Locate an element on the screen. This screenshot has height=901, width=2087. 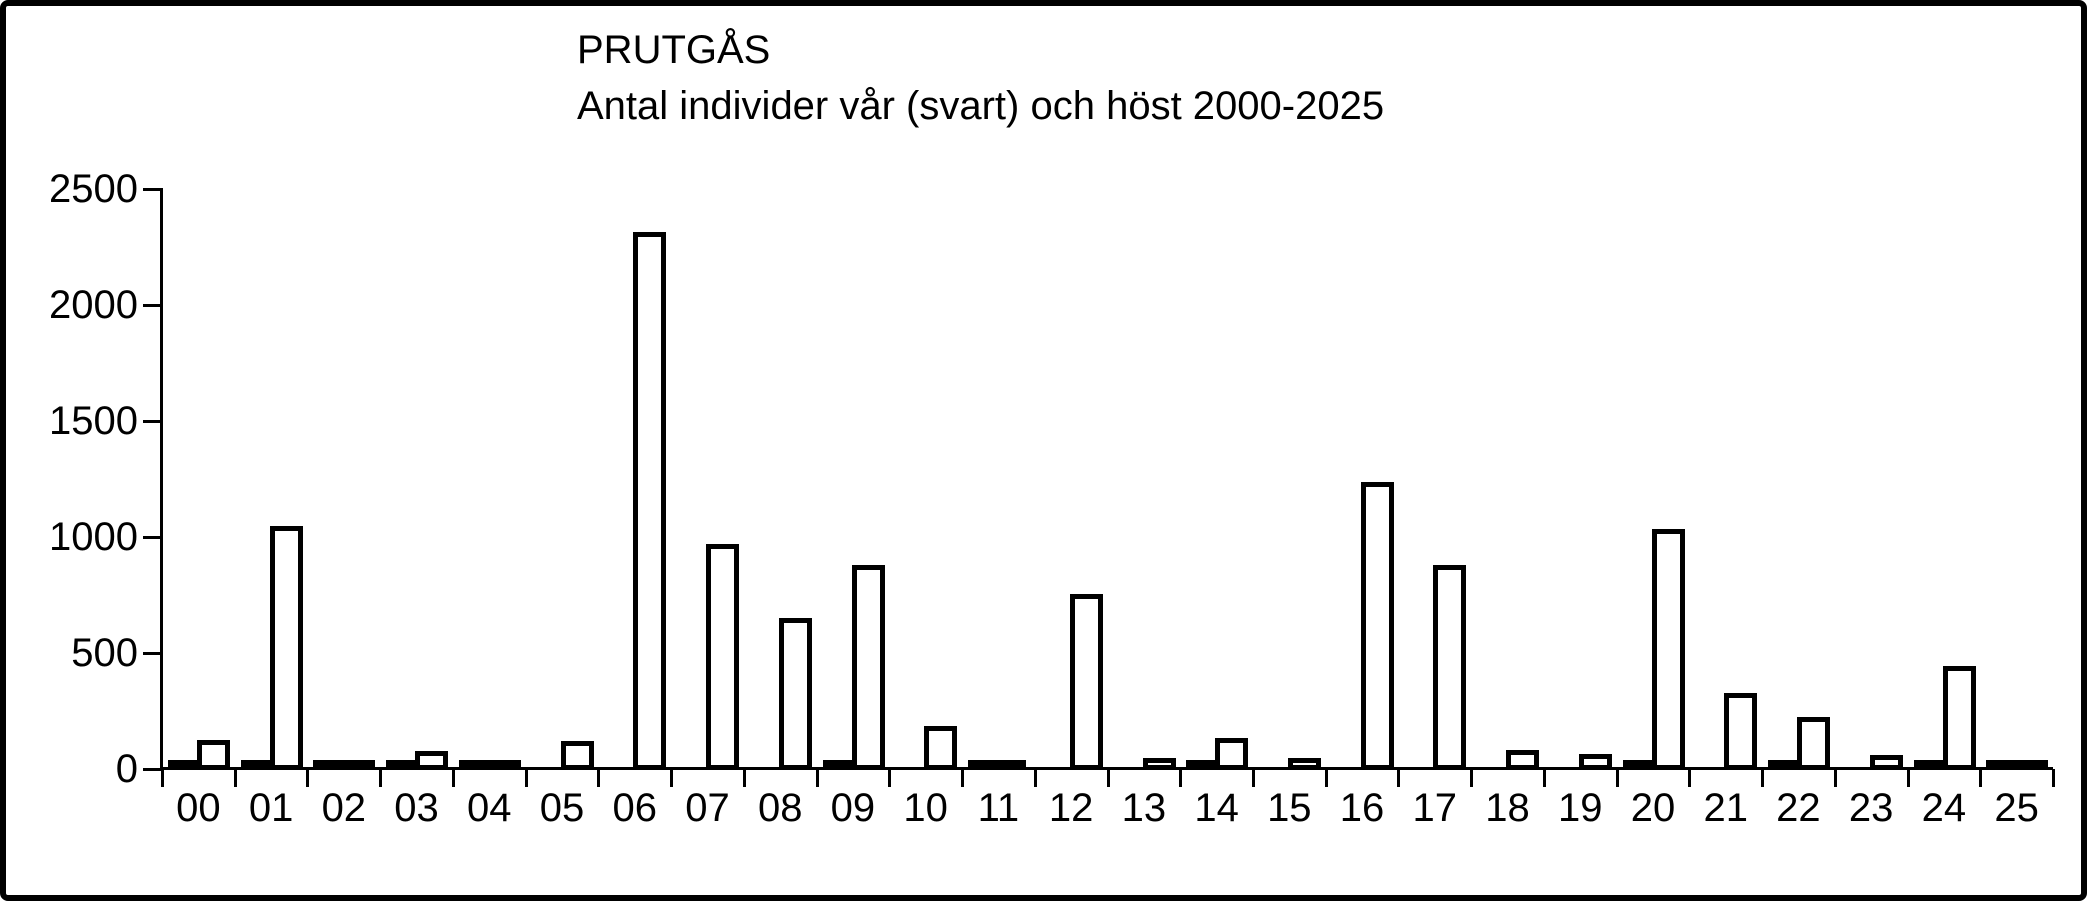
y-tick-label-2500: 2500 is located at coordinates (93, 189).